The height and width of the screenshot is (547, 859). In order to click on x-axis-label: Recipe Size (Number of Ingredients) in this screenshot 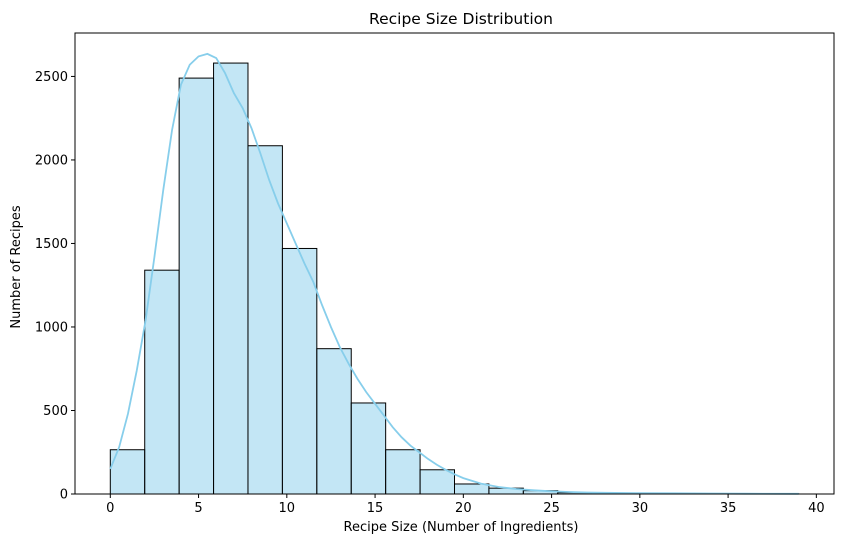, I will do `click(461, 527)`.